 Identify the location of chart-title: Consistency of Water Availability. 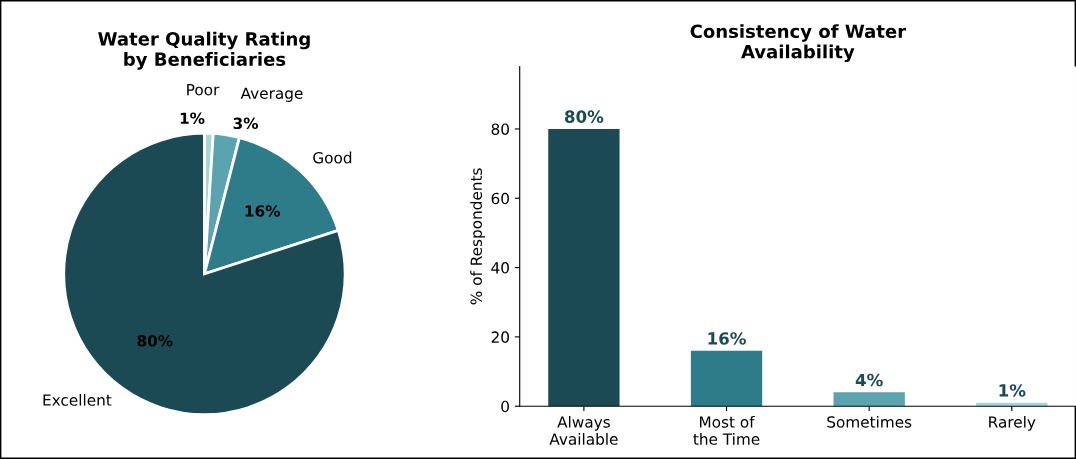
(798, 43).